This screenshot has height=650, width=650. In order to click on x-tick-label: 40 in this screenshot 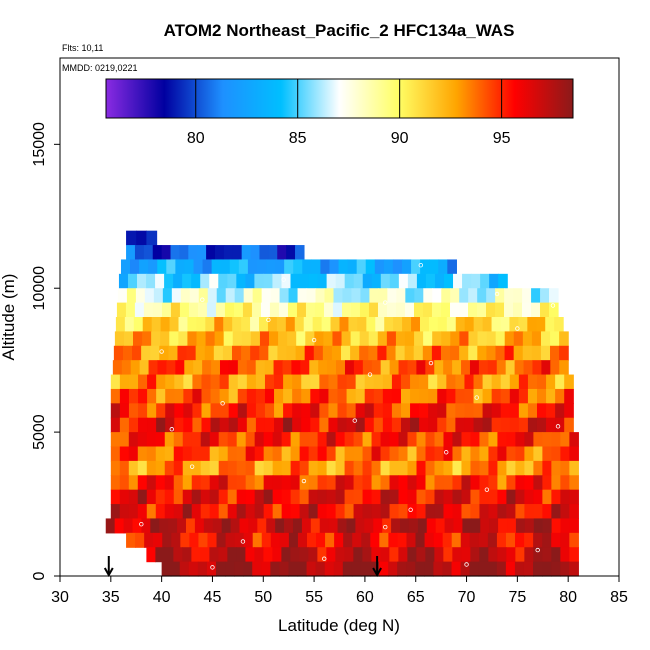, I will do `click(162, 597)`.